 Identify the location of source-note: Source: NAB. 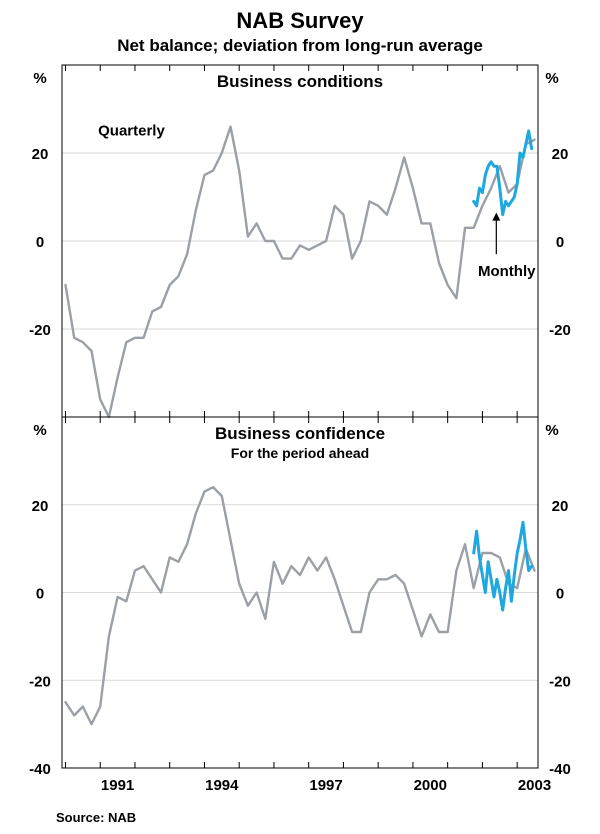
(96, 817).